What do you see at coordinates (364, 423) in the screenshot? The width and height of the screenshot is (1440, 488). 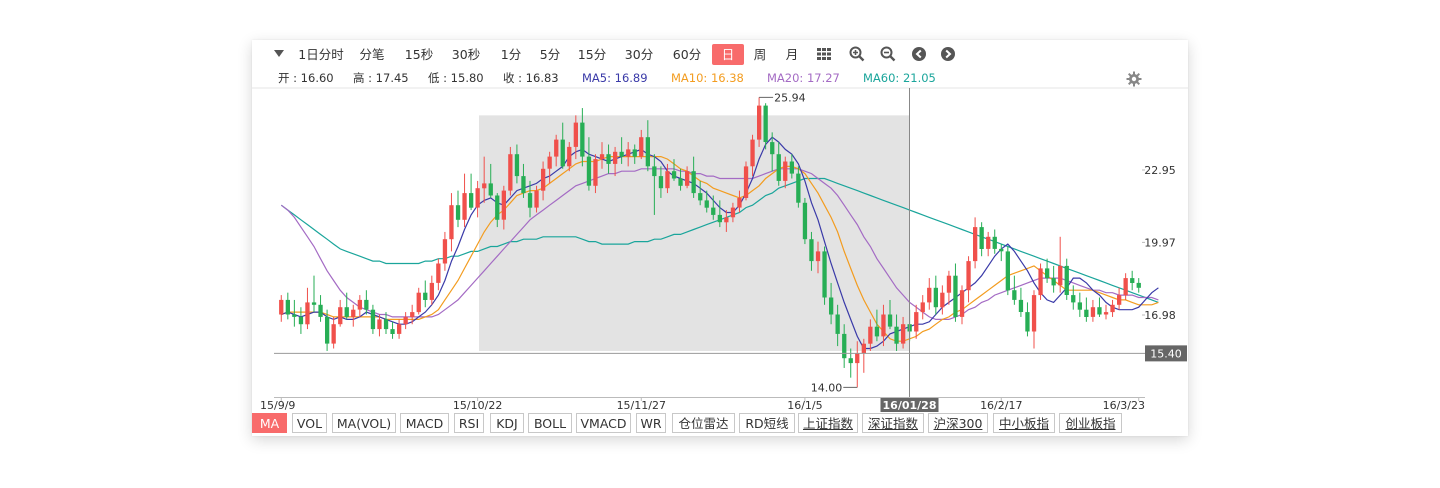 I see `indicator-ma-vol: MA(VOL)` at bounding box center [364, 423].